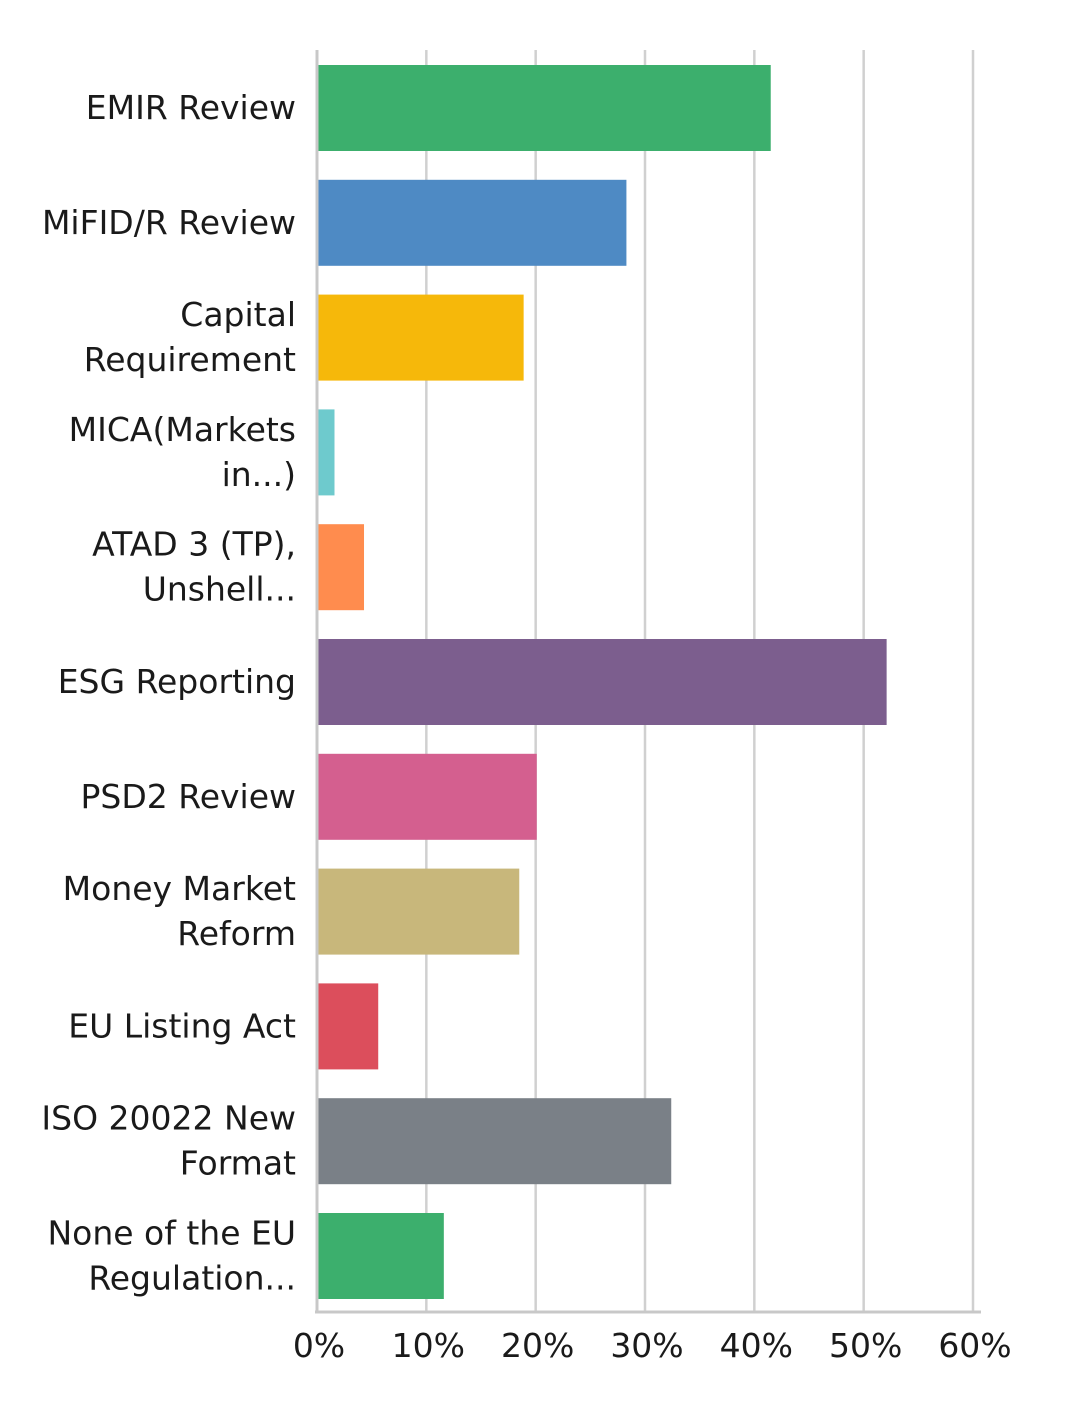 This screenshot has width=1073, height=1425. I want to click on category-label: EU Listing Act, so click(182, 1025).